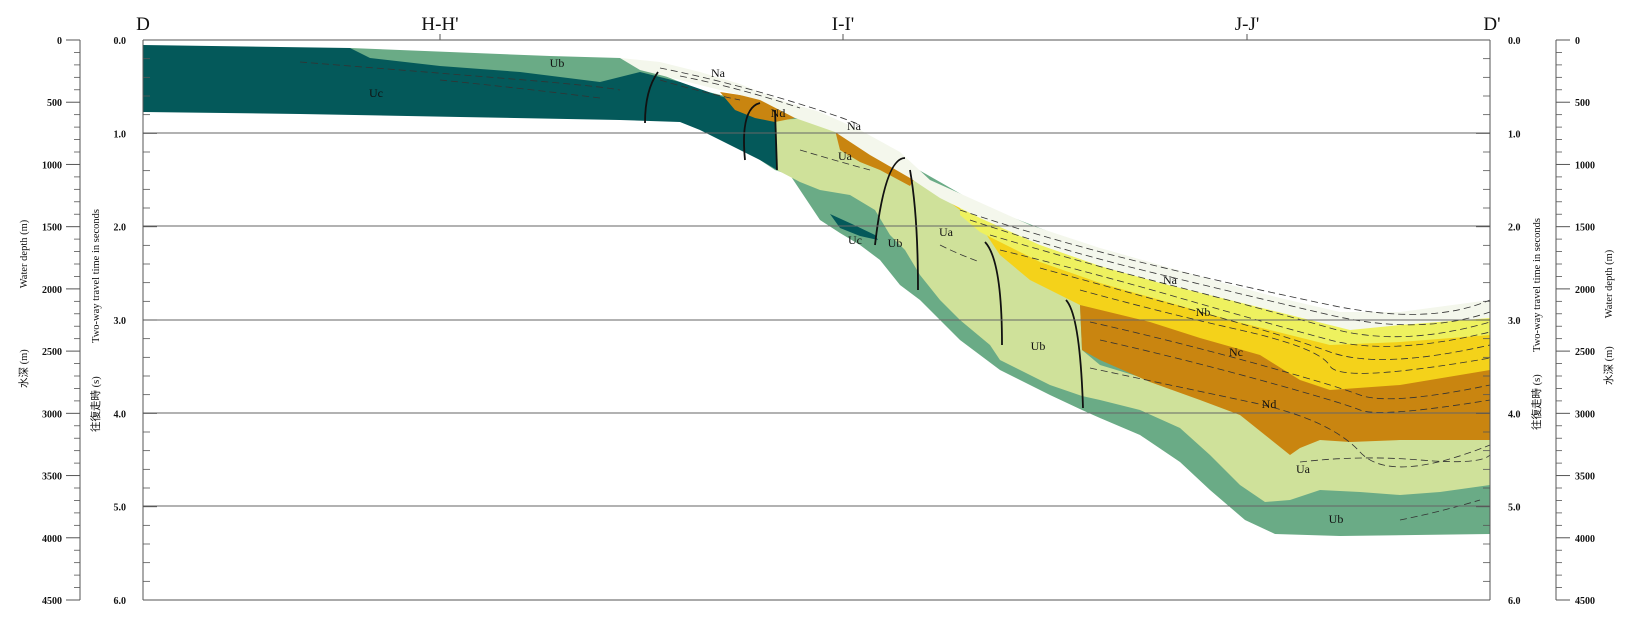  Describe the element at coordinates (1585, 601) in the screenshot. I see `right-depth-tick-label: 4500` at that location.